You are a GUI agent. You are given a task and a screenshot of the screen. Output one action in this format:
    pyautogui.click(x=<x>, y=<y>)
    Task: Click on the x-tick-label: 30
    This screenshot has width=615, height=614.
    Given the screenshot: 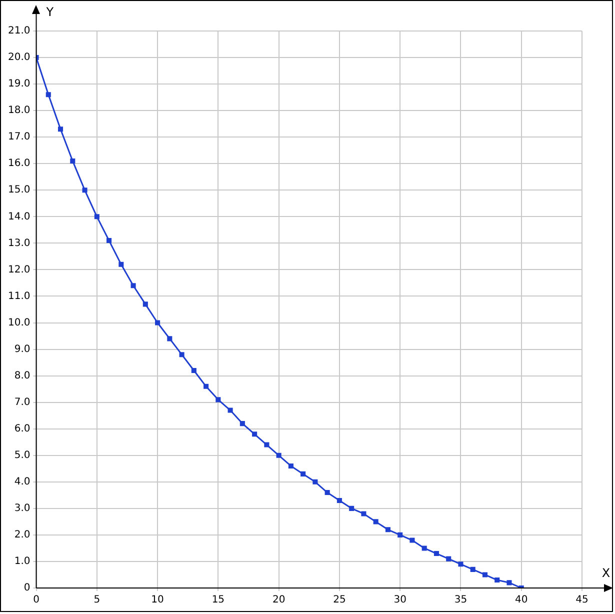 What is the action you would take?
    pyautogui.click(x=400, y=600)
    